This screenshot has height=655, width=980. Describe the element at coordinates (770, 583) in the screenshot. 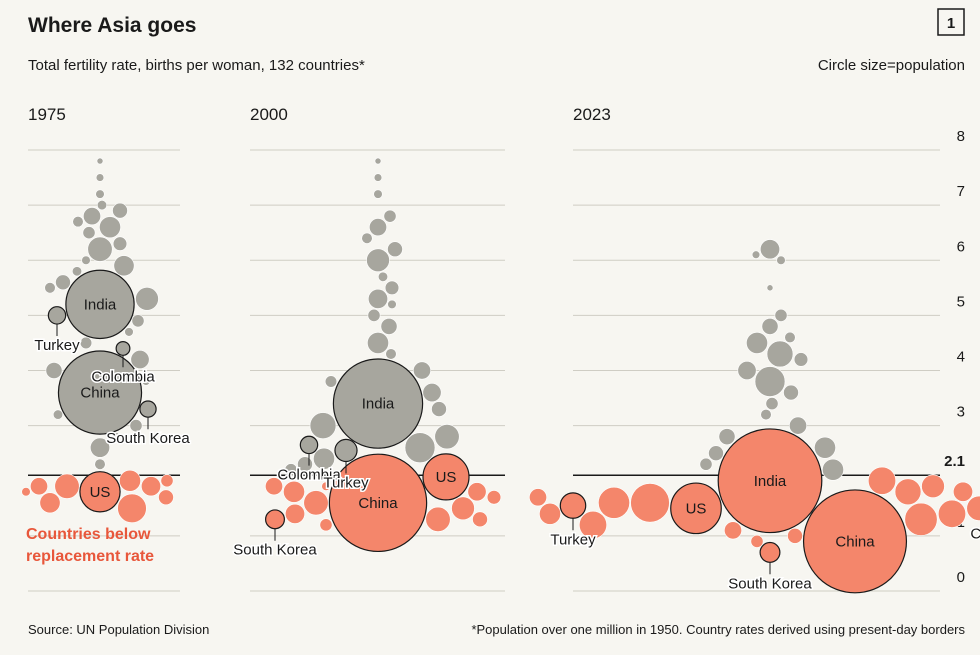

I see `country-label: South Korea` at that location.